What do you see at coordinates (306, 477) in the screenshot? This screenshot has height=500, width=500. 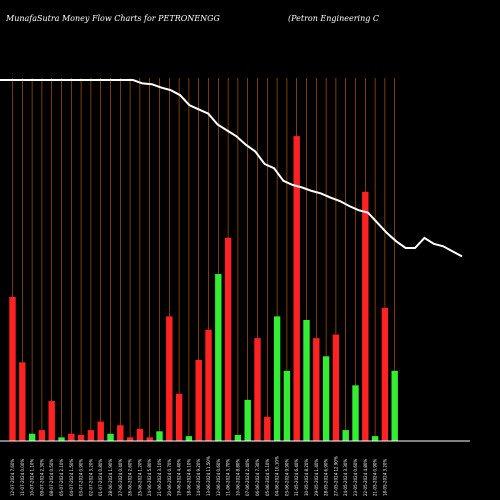 I see `x-tick-label: 30-05-2024 8.20%` at bounding box center [306, 477].